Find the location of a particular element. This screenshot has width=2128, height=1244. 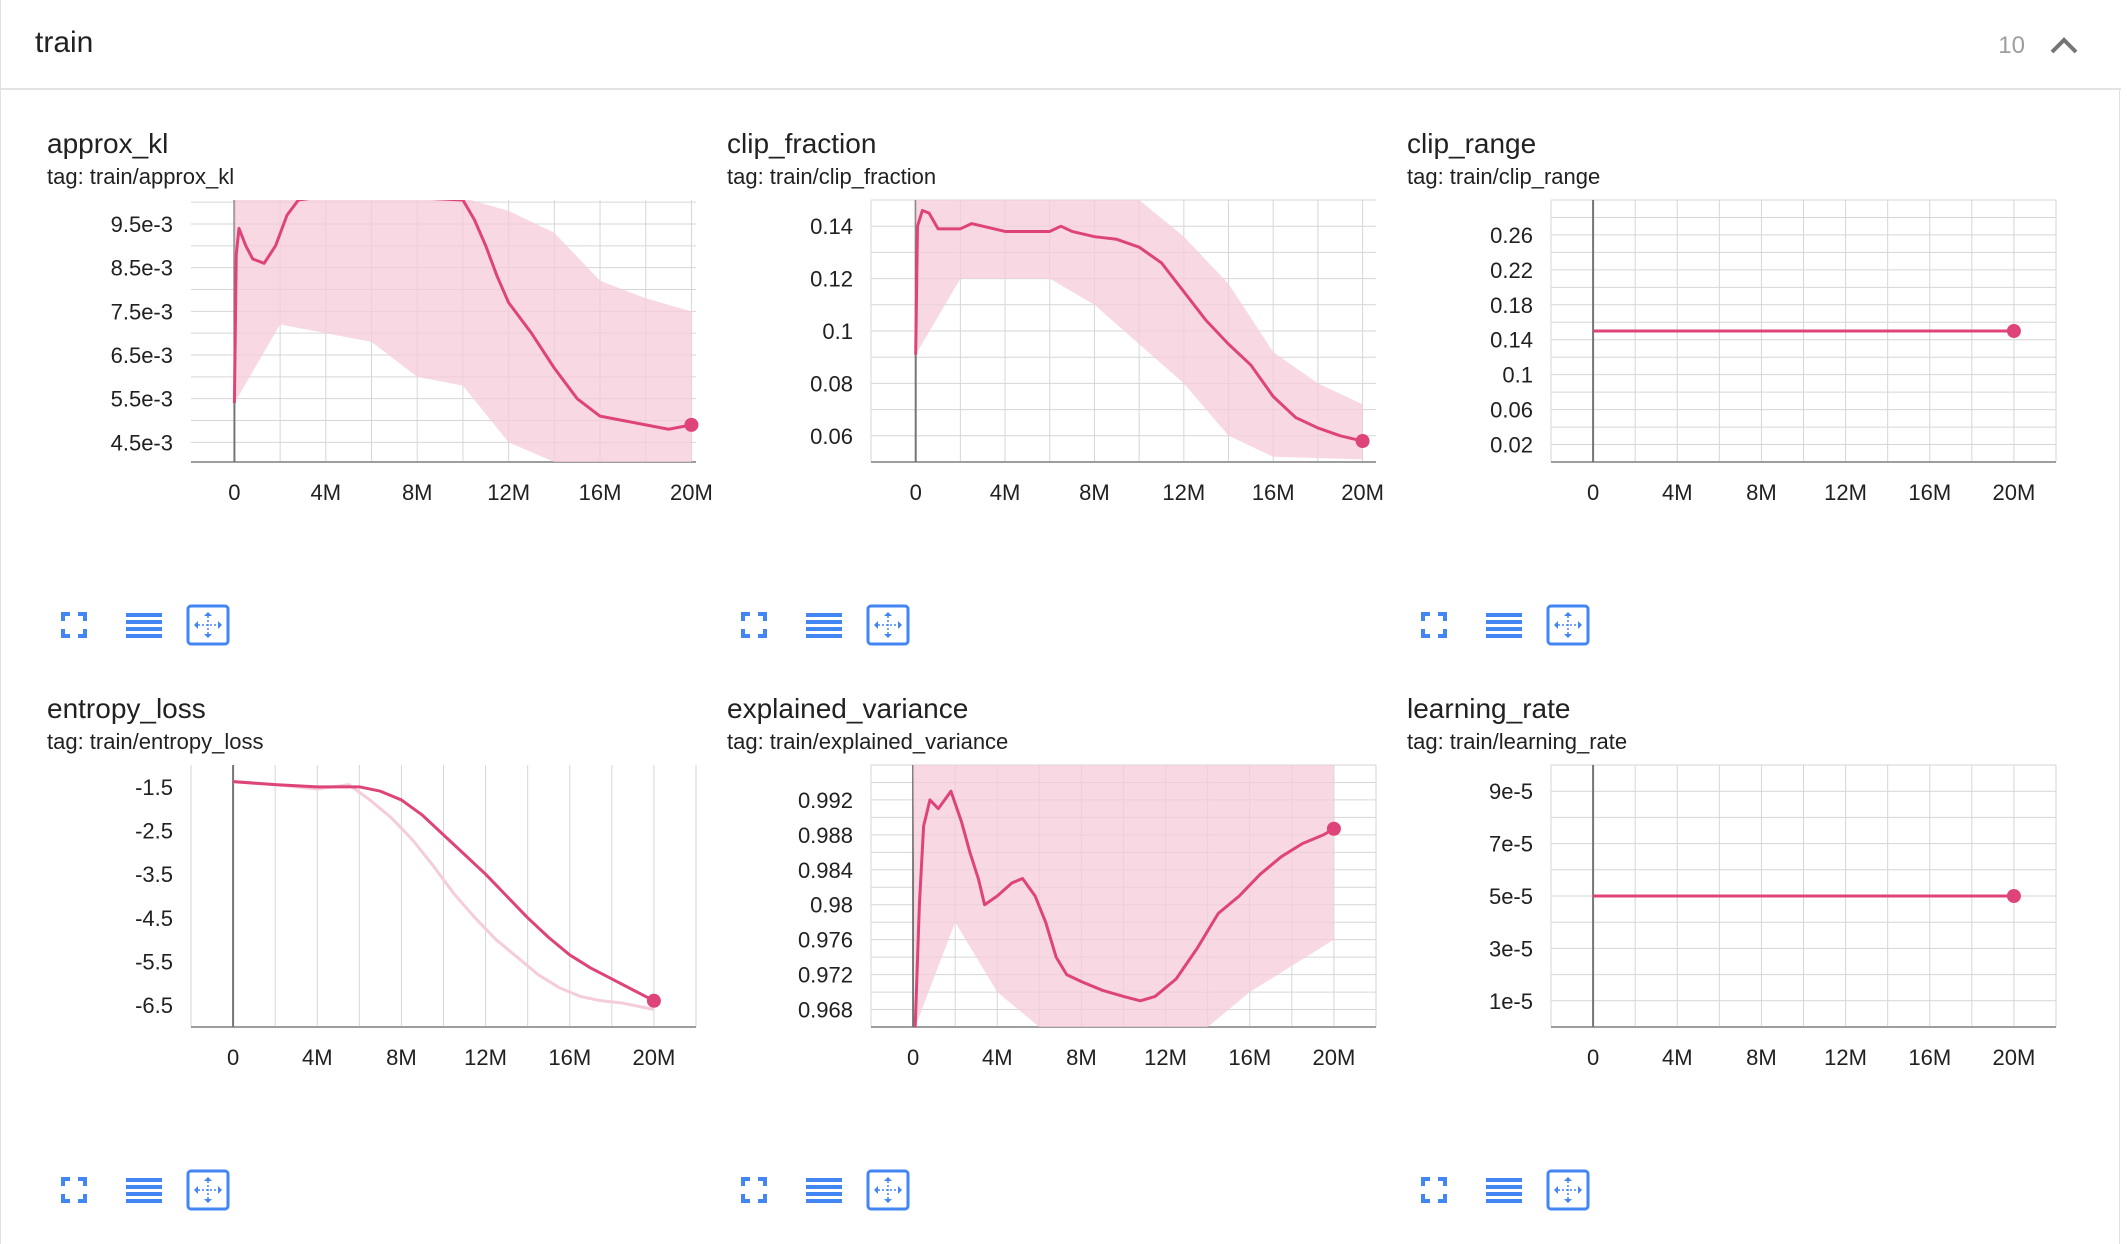

y-tick-label: 0.12 is located at coordinates (831, 279).